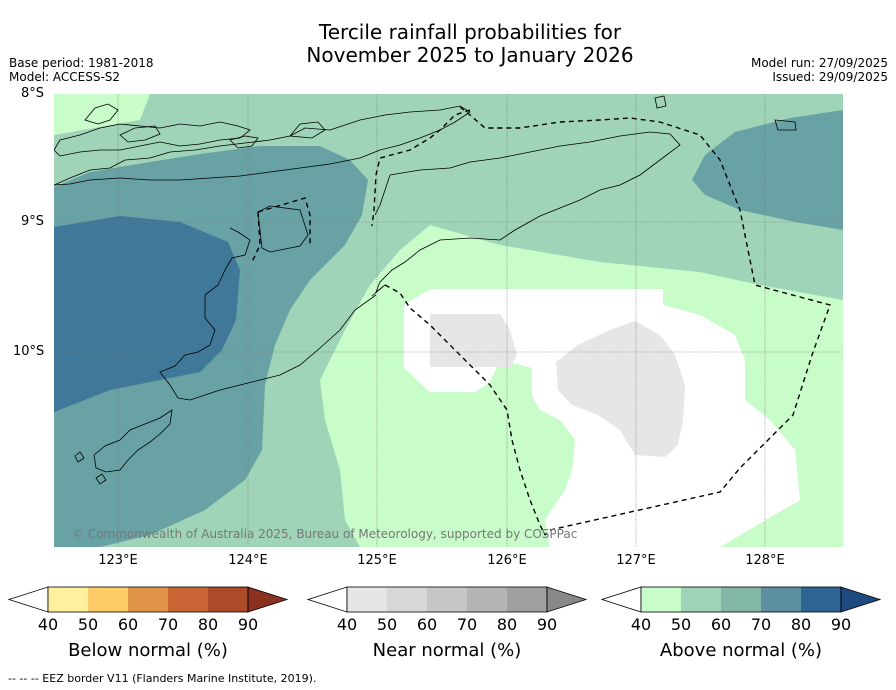 The image size is (896, 690). What do you see at coordinates (741, 650) in the screenshot?
I see `colorbar-above-title: Above normal (%)` at bounding box center [741, 650].